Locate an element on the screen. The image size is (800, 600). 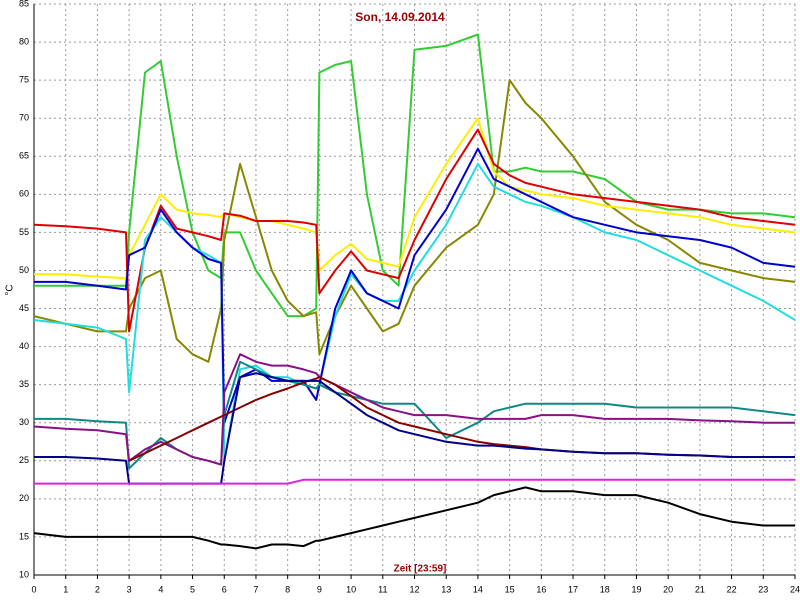
y-tick-label: 80 is located at coordinates (24, 41).